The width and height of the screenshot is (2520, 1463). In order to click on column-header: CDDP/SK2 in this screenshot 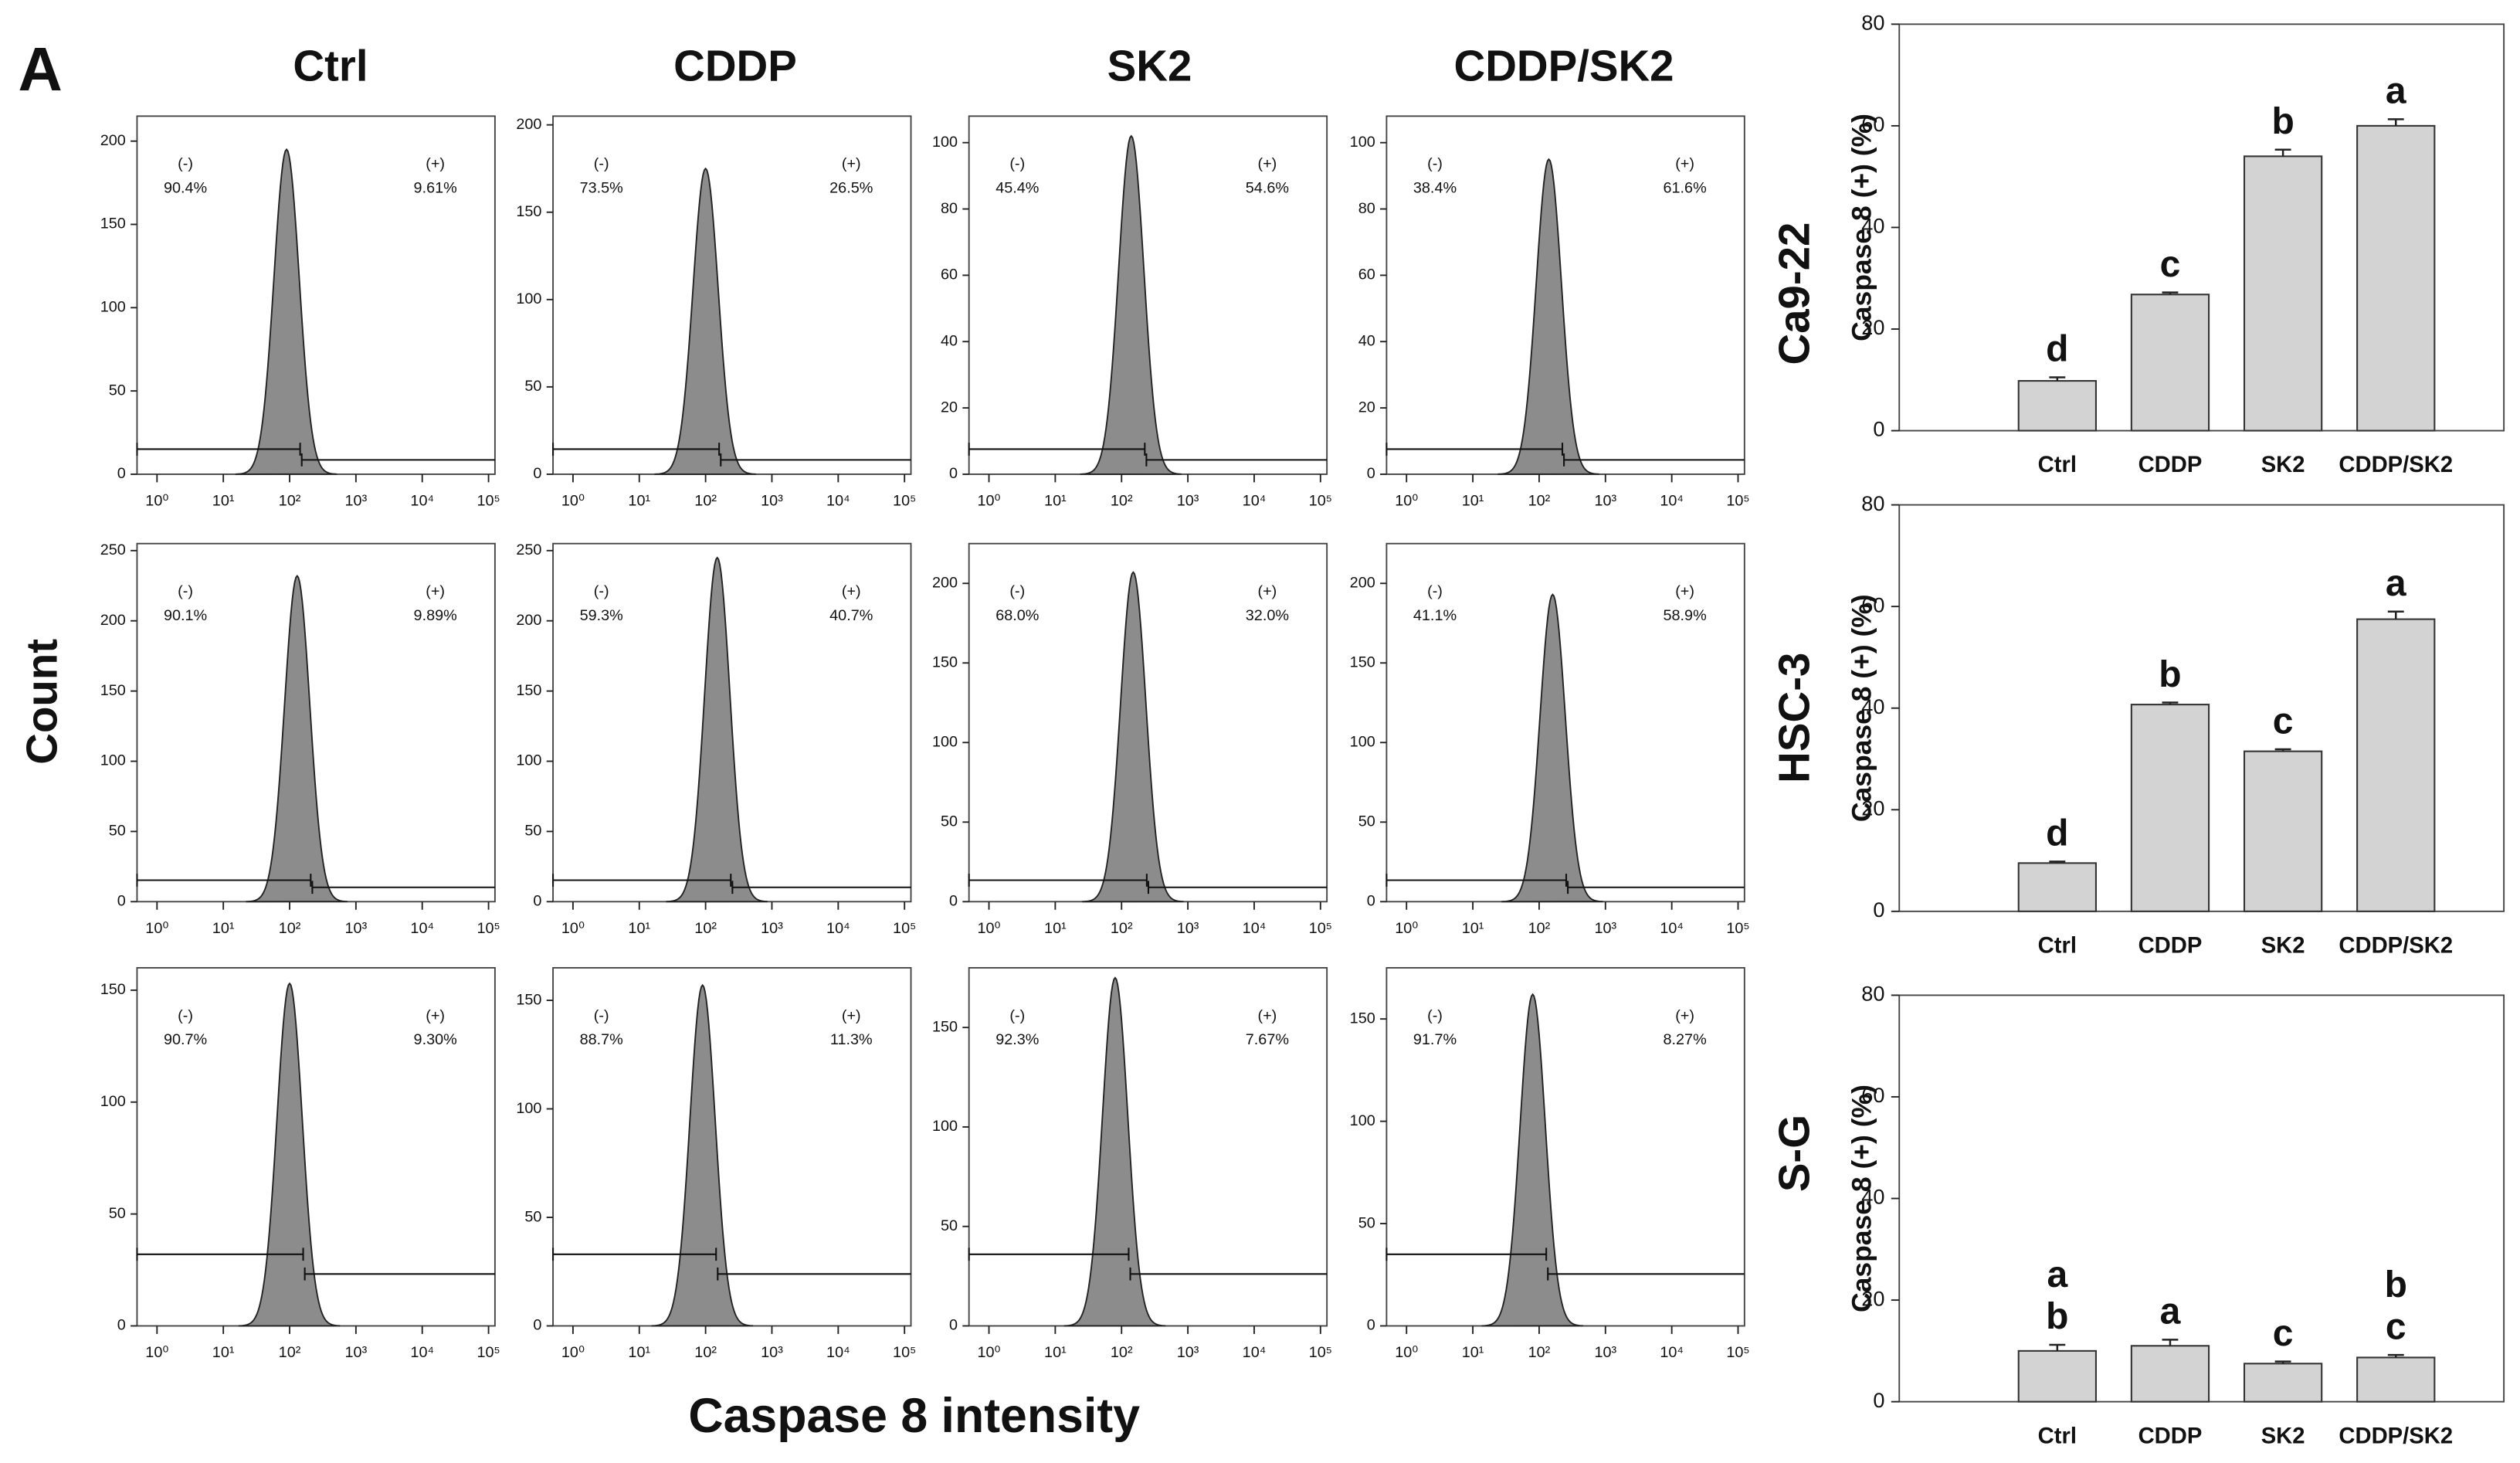, I will do `click(1564, 66)`.